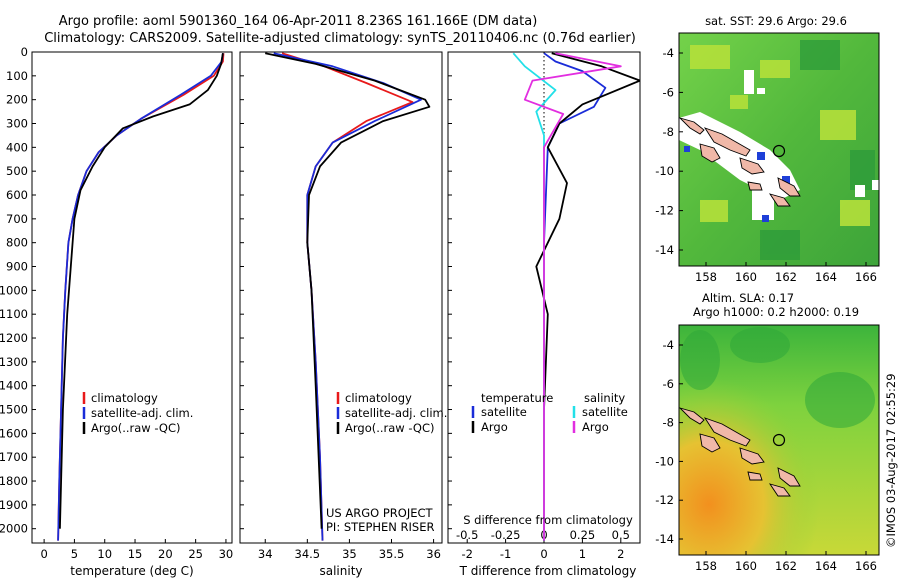 This screenshot has width=900, height=584. What do you see at coordinates (308, 554) in the screenshot?
I see `x-tick-label: 34.5` at bounding box center [308, 554].